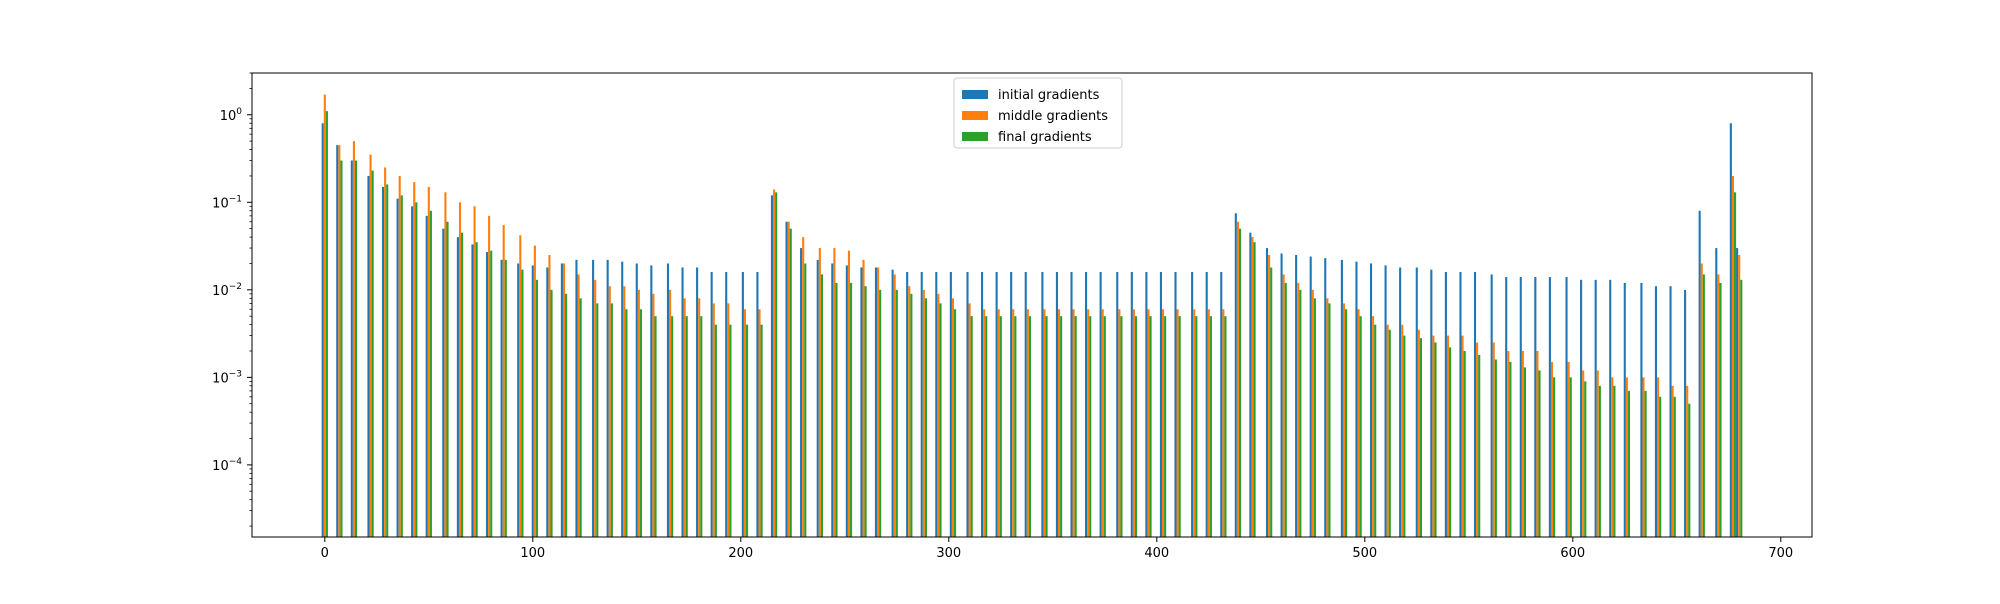 The image size is (2000, 604). What do you see at coordinates (948, 553) in the screenshot?
I see `x-tick-label: 300` at bounding box center [948, 553].